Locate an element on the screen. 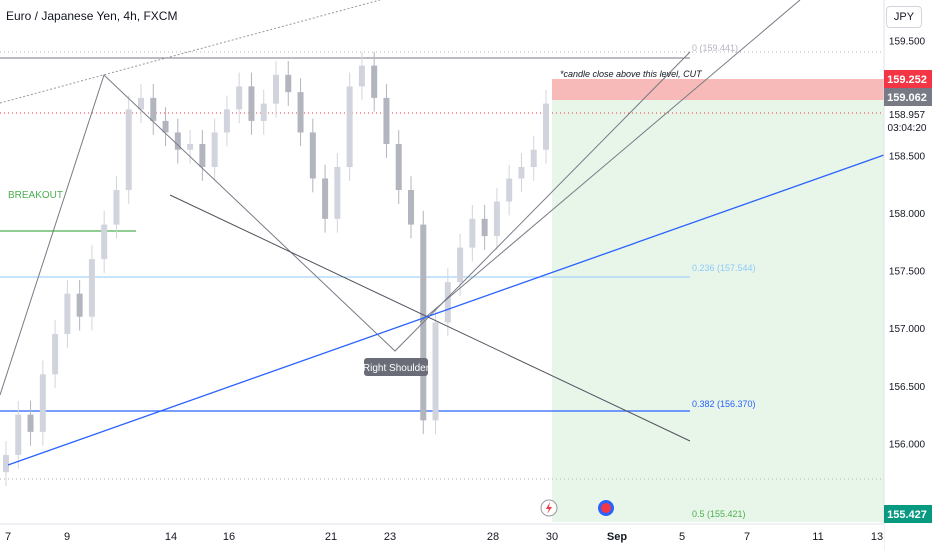 Image resolution: width=932 pixels, height=550 pixels. stop-level-value: 159.252 is located at coordinates (907, 80).